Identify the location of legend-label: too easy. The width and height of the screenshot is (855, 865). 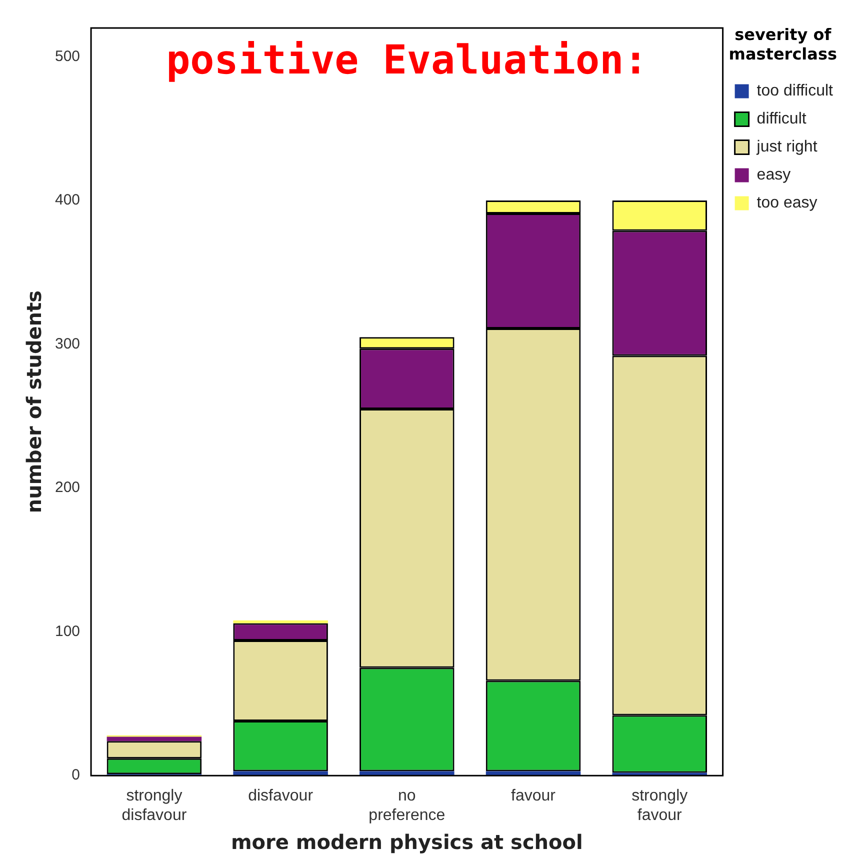
(787, 203).